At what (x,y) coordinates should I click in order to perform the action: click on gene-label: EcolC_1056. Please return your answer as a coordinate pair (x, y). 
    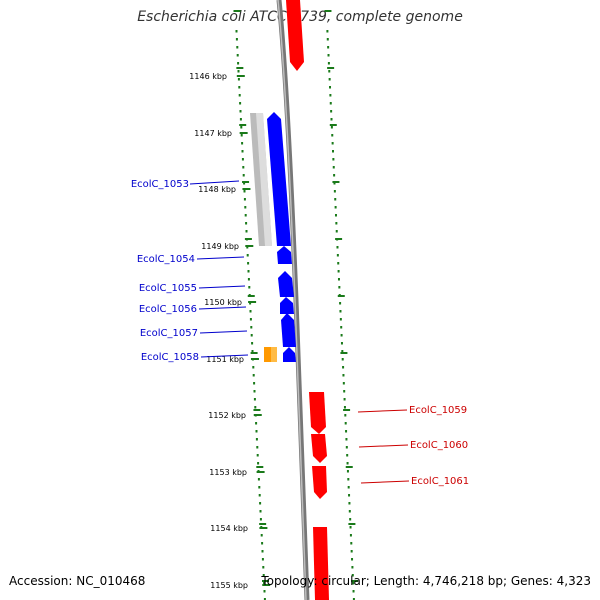
    Looking at the image, I should click on (168, 309).